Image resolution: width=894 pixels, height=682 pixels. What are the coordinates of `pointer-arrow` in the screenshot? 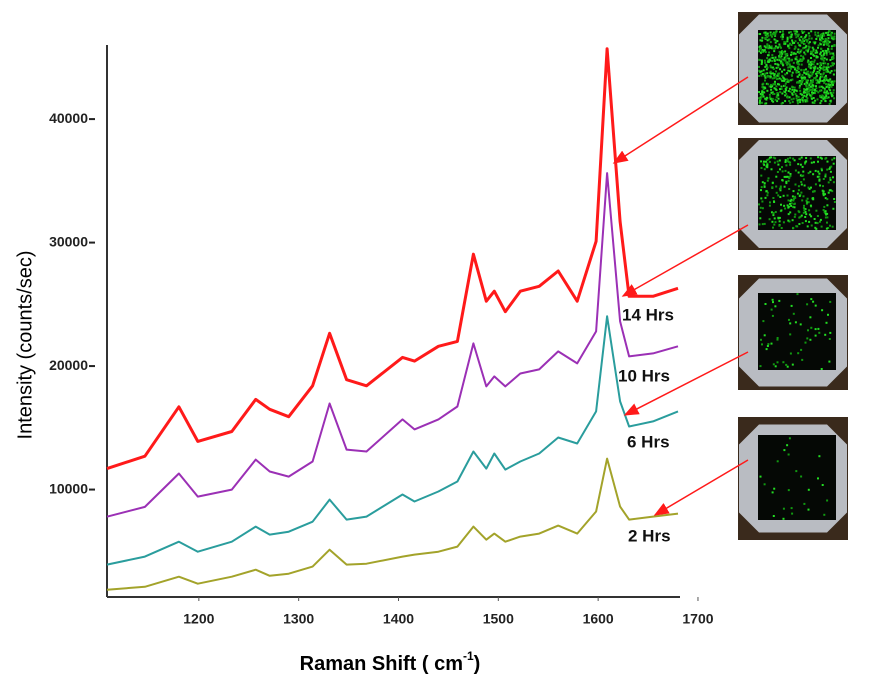 It's located at (680, 120).